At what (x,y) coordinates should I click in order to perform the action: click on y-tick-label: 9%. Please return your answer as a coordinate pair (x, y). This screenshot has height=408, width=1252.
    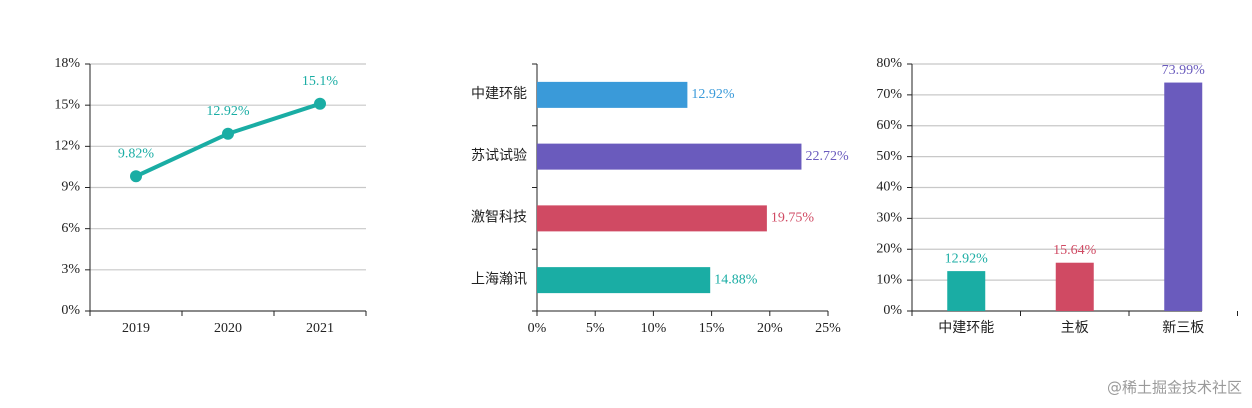
    Looking at the image, I should click on (70, 187).